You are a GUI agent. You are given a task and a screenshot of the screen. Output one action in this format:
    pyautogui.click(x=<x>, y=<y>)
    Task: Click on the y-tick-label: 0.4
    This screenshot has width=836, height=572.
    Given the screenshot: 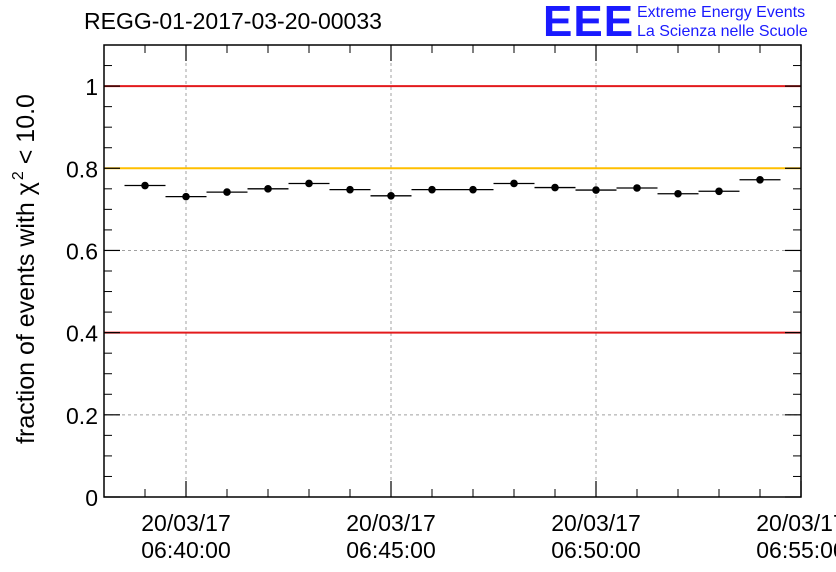 What is the action you would take?
    pyautogui.click(x=82, y=334)
    